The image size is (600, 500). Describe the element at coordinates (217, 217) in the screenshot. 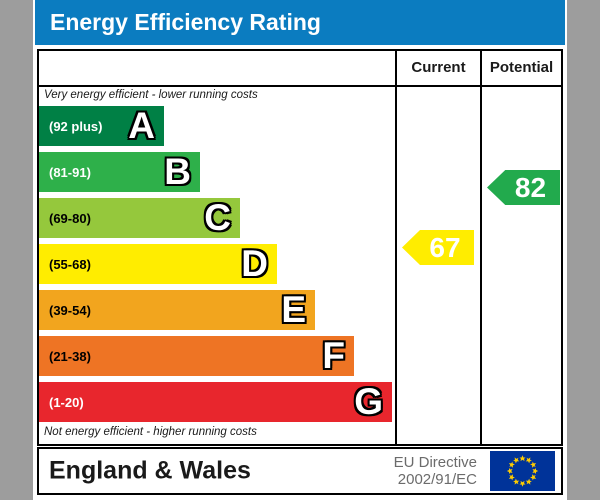

I see `band-c-letter: C` at that location.